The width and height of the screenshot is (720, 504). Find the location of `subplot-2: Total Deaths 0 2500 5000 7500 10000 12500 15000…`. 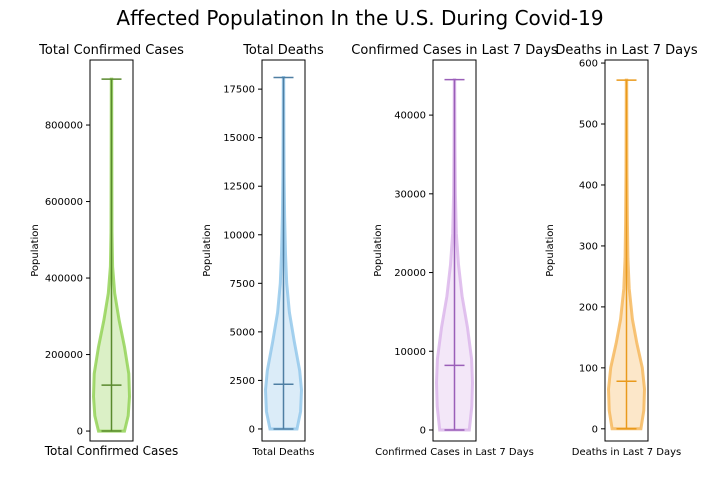

subplot-2: Total Deaths 0 2500 5000 7500 10000 12500 15000… is located at coordinates (263, 250).